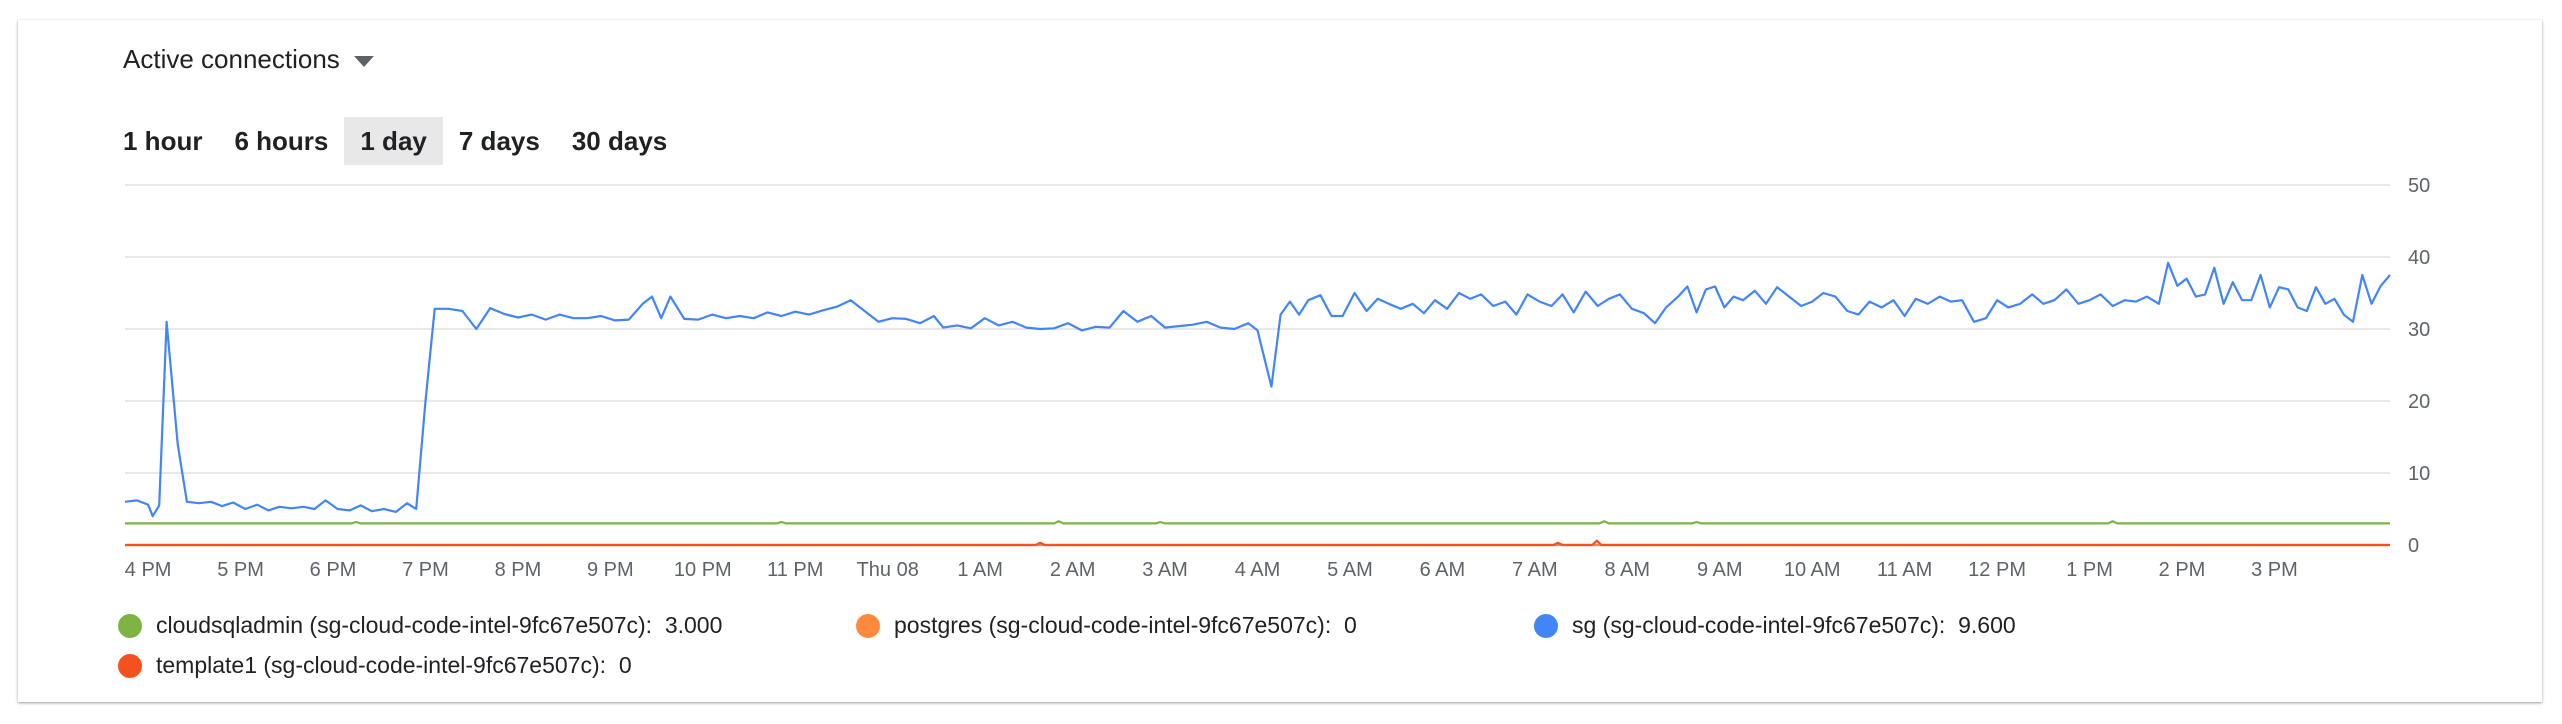 The height and width of the screenshot is (724, 2562). I want to click on x-tick-label: 7 PM, so click(425, 570).